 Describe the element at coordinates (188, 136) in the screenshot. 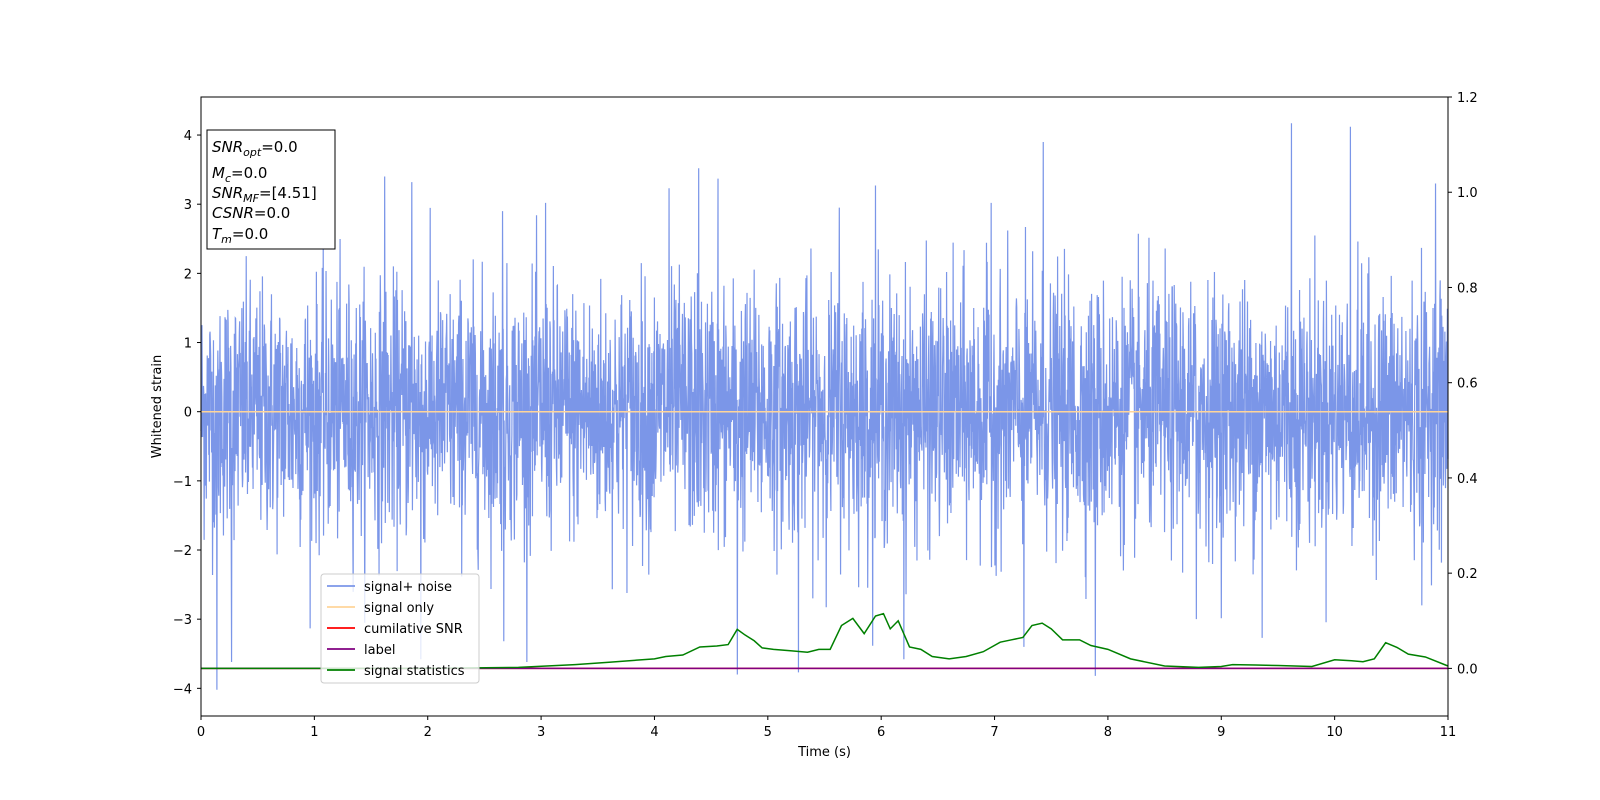

I see `y-tick-label: 4` at that location.